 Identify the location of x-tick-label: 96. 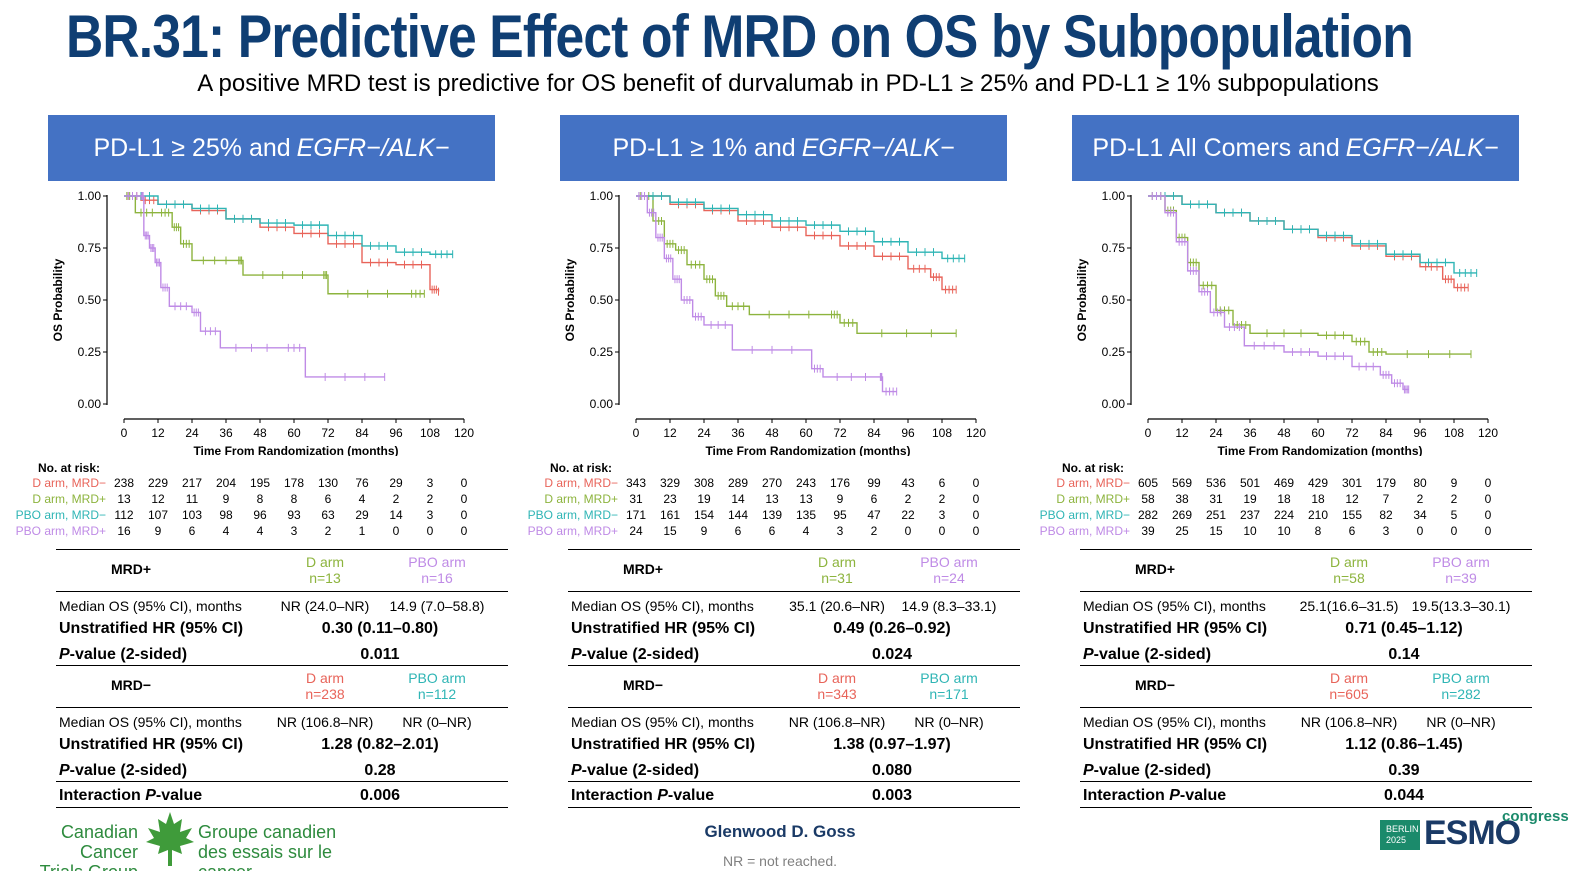
(908, 433).